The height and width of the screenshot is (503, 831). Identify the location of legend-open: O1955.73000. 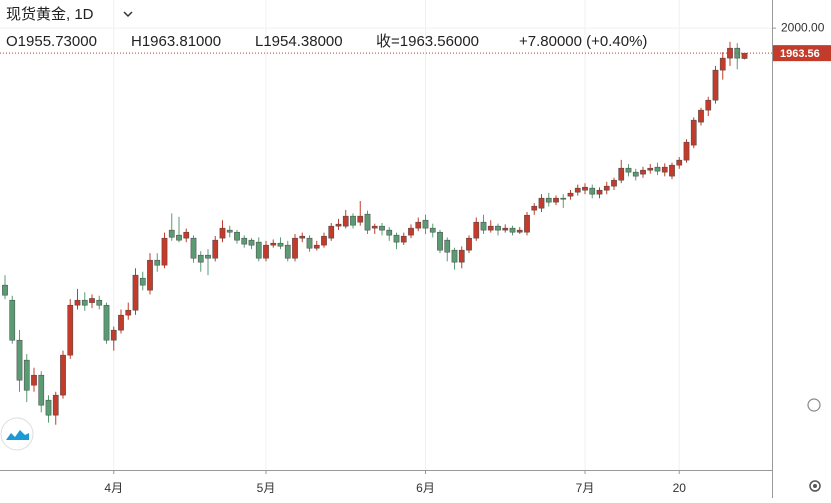
(51, 41).